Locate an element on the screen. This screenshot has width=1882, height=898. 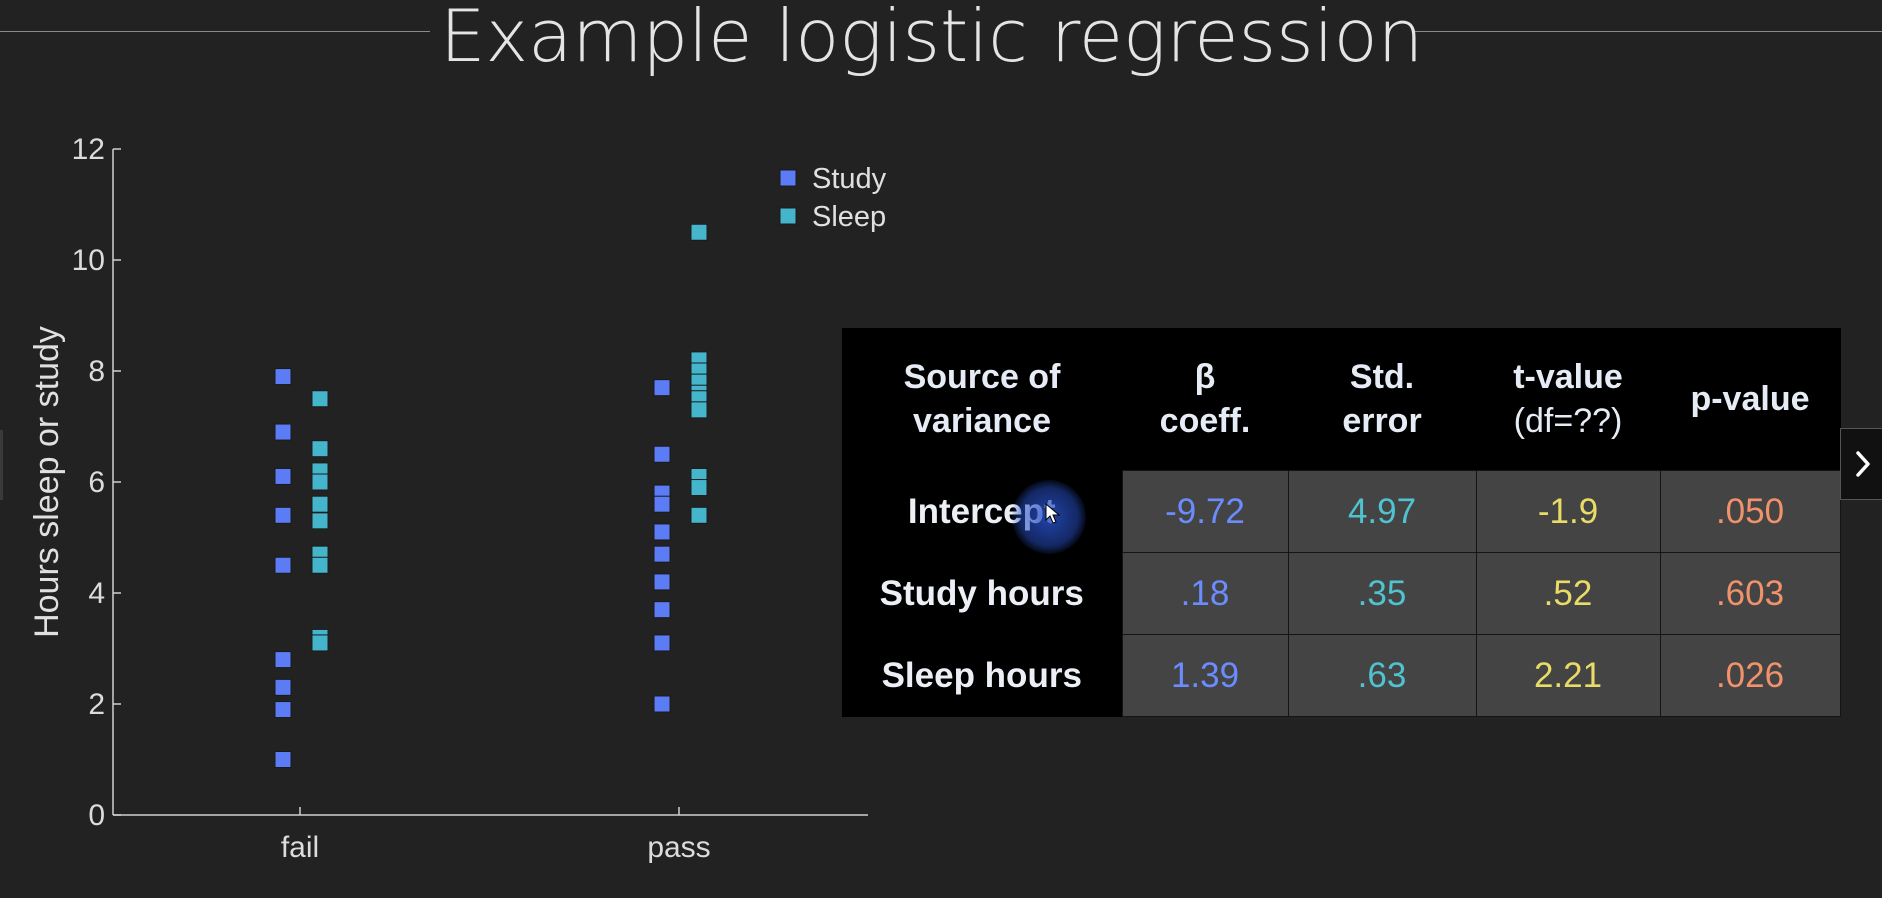
y-tick-label: 10 is located at coordinates (88, 260).